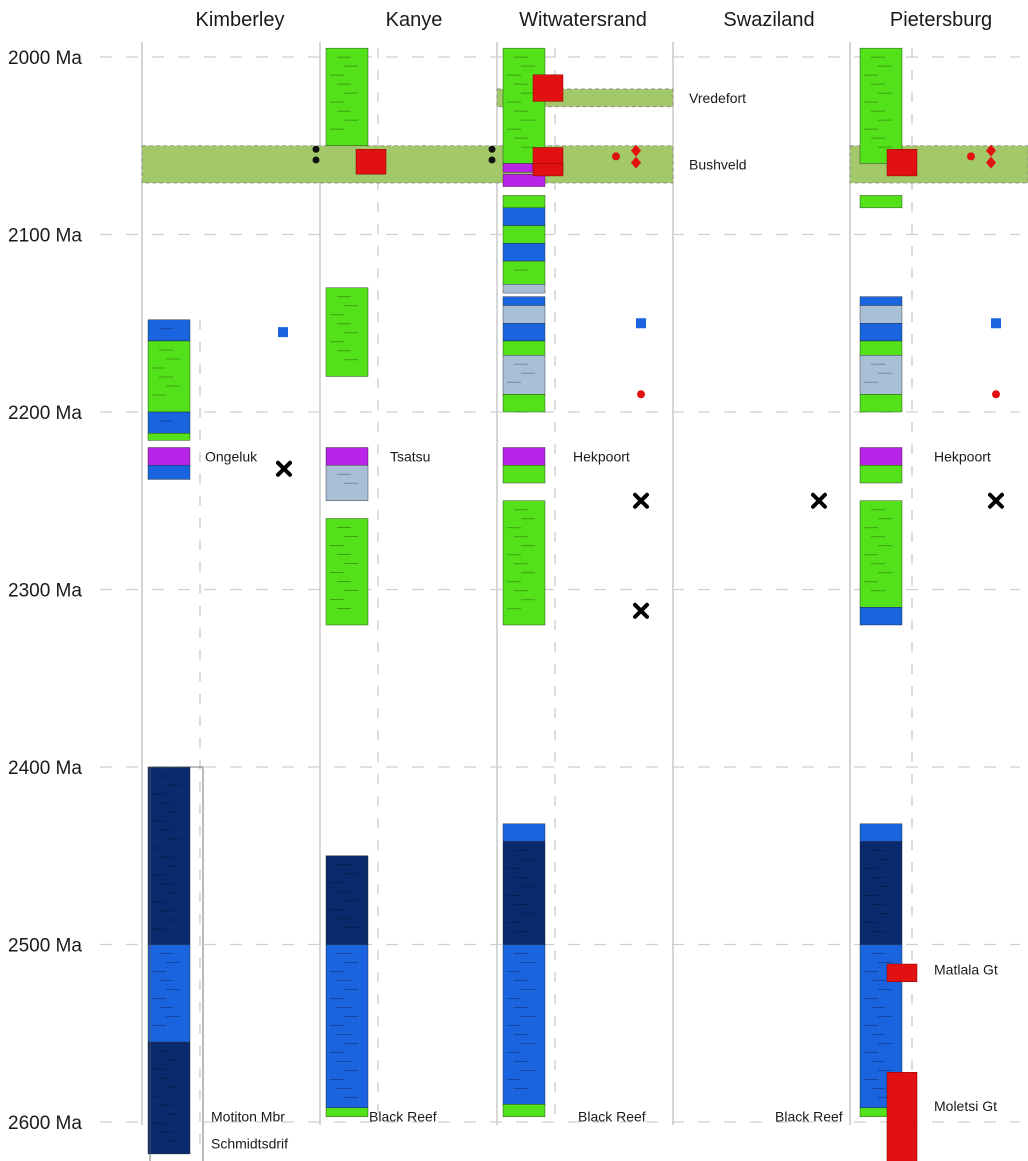  Describe the element at coordinates (45, 591) in the screenshot. I see `age-tick-label: 2300 Ma` at that location.